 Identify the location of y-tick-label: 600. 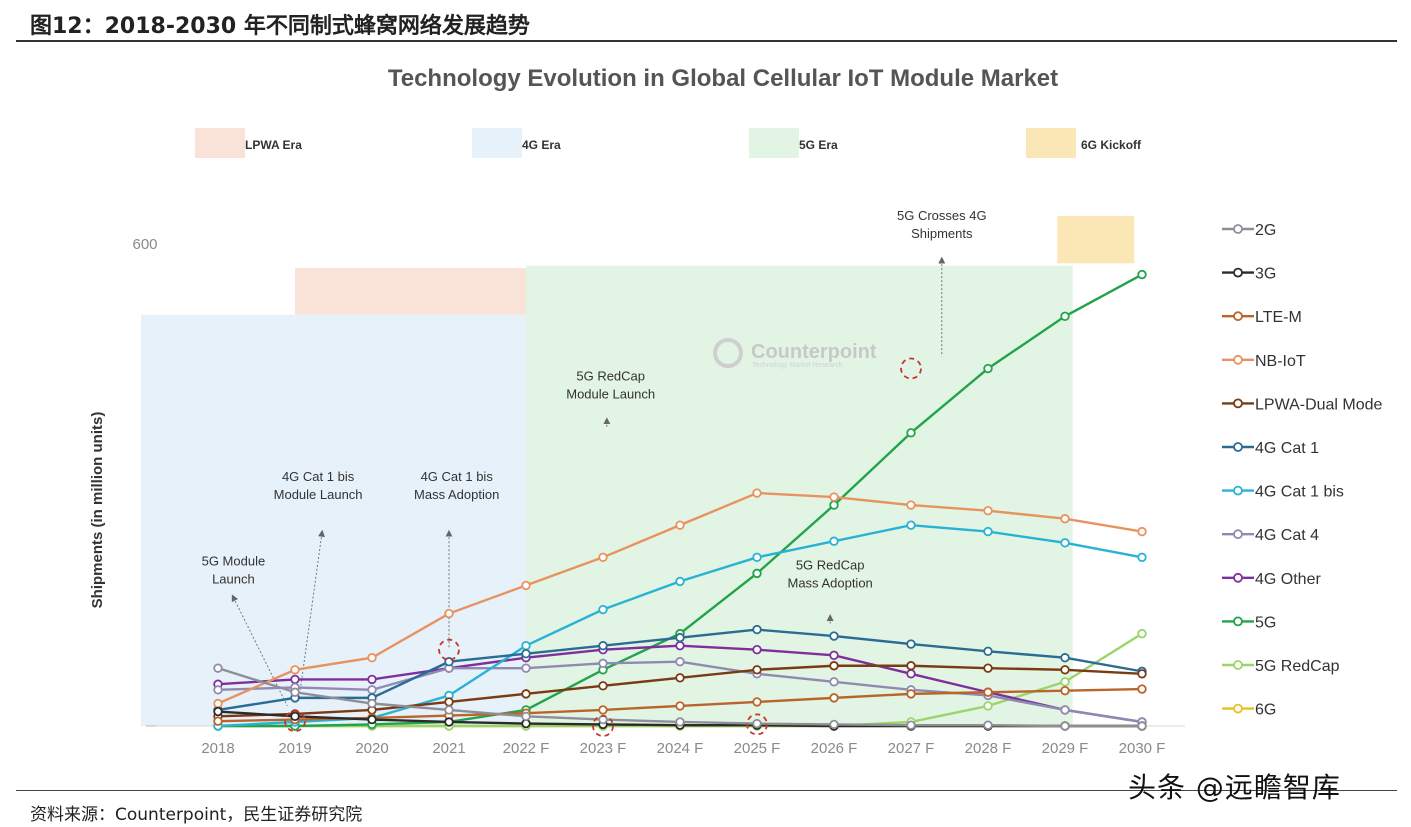
(144, 244).